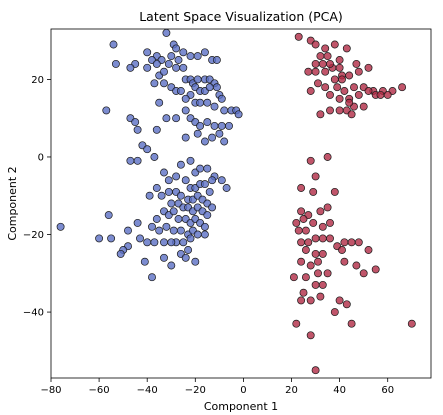  Describe the element at coordinates (147, 390) in the screenshot. I see `x-tick-label: −40` at that location.